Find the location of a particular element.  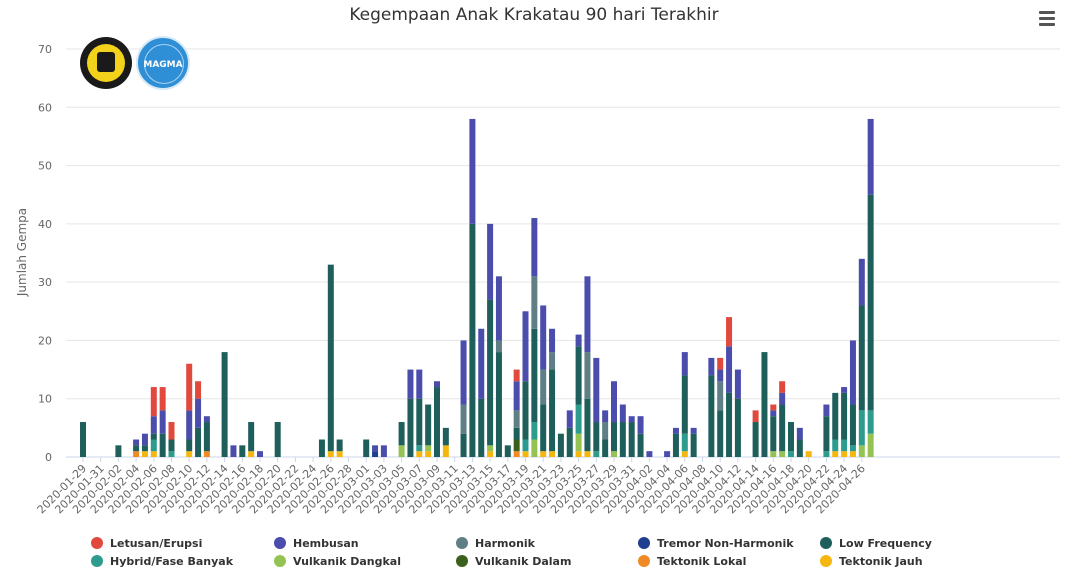

esdm-logo is located at coordinates (106, 63).